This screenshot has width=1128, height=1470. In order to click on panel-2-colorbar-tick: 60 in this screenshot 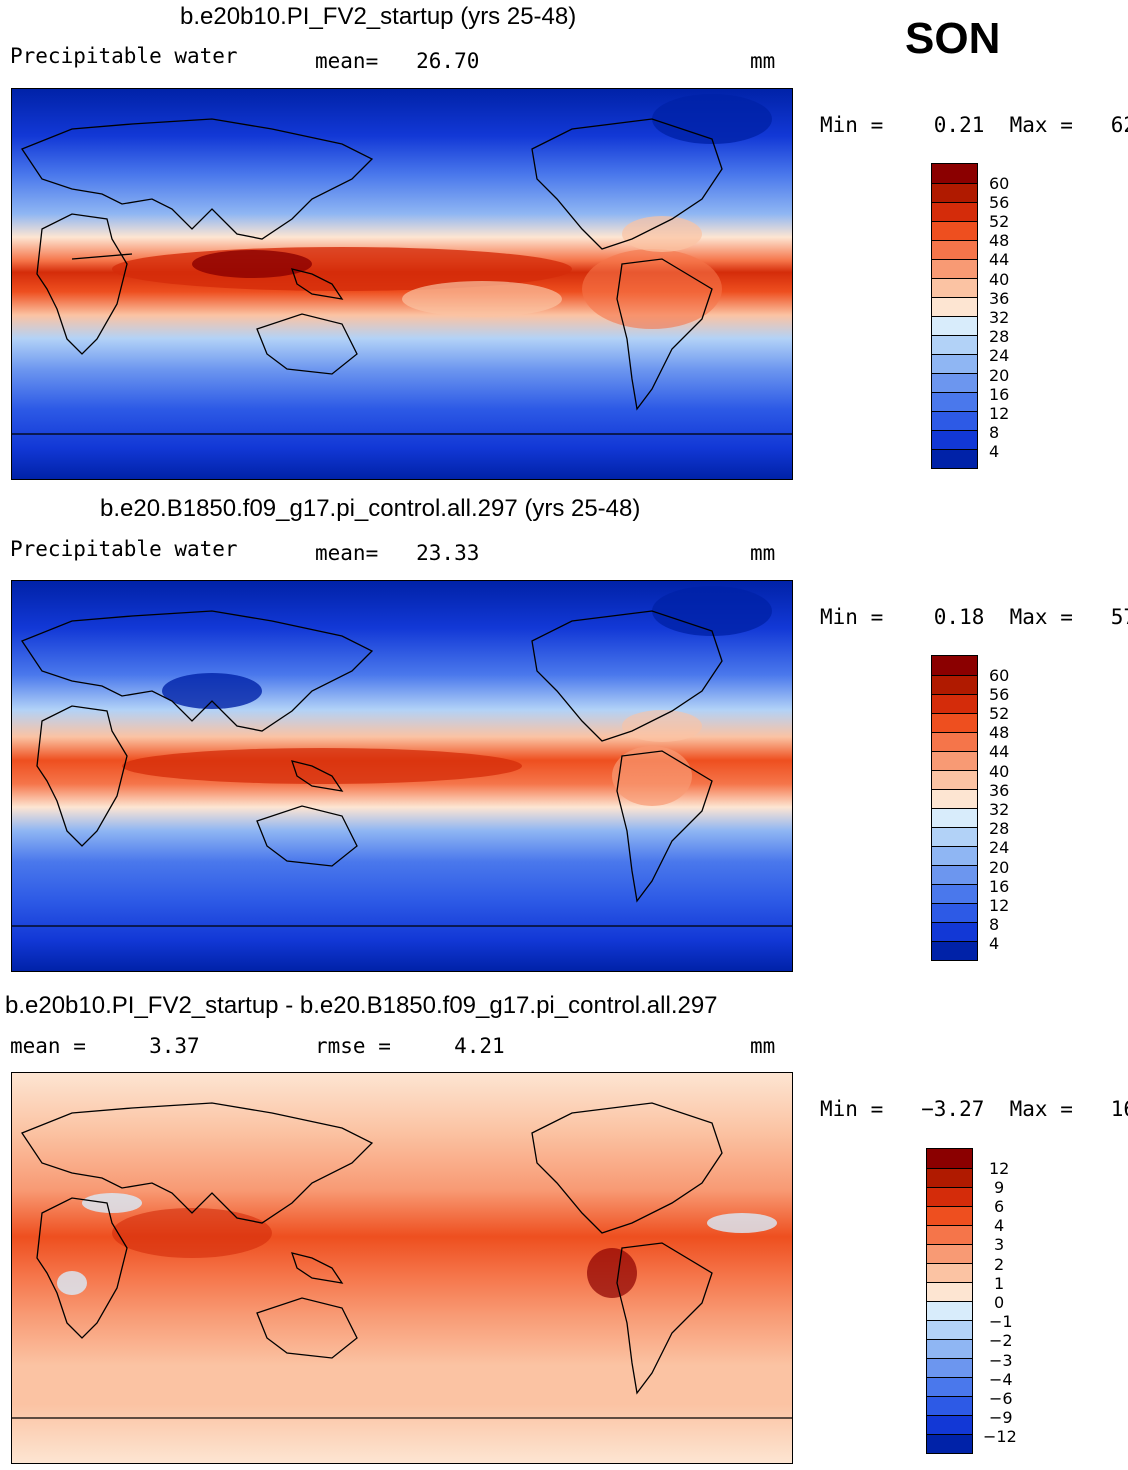, I will do `click(999, 675)`.